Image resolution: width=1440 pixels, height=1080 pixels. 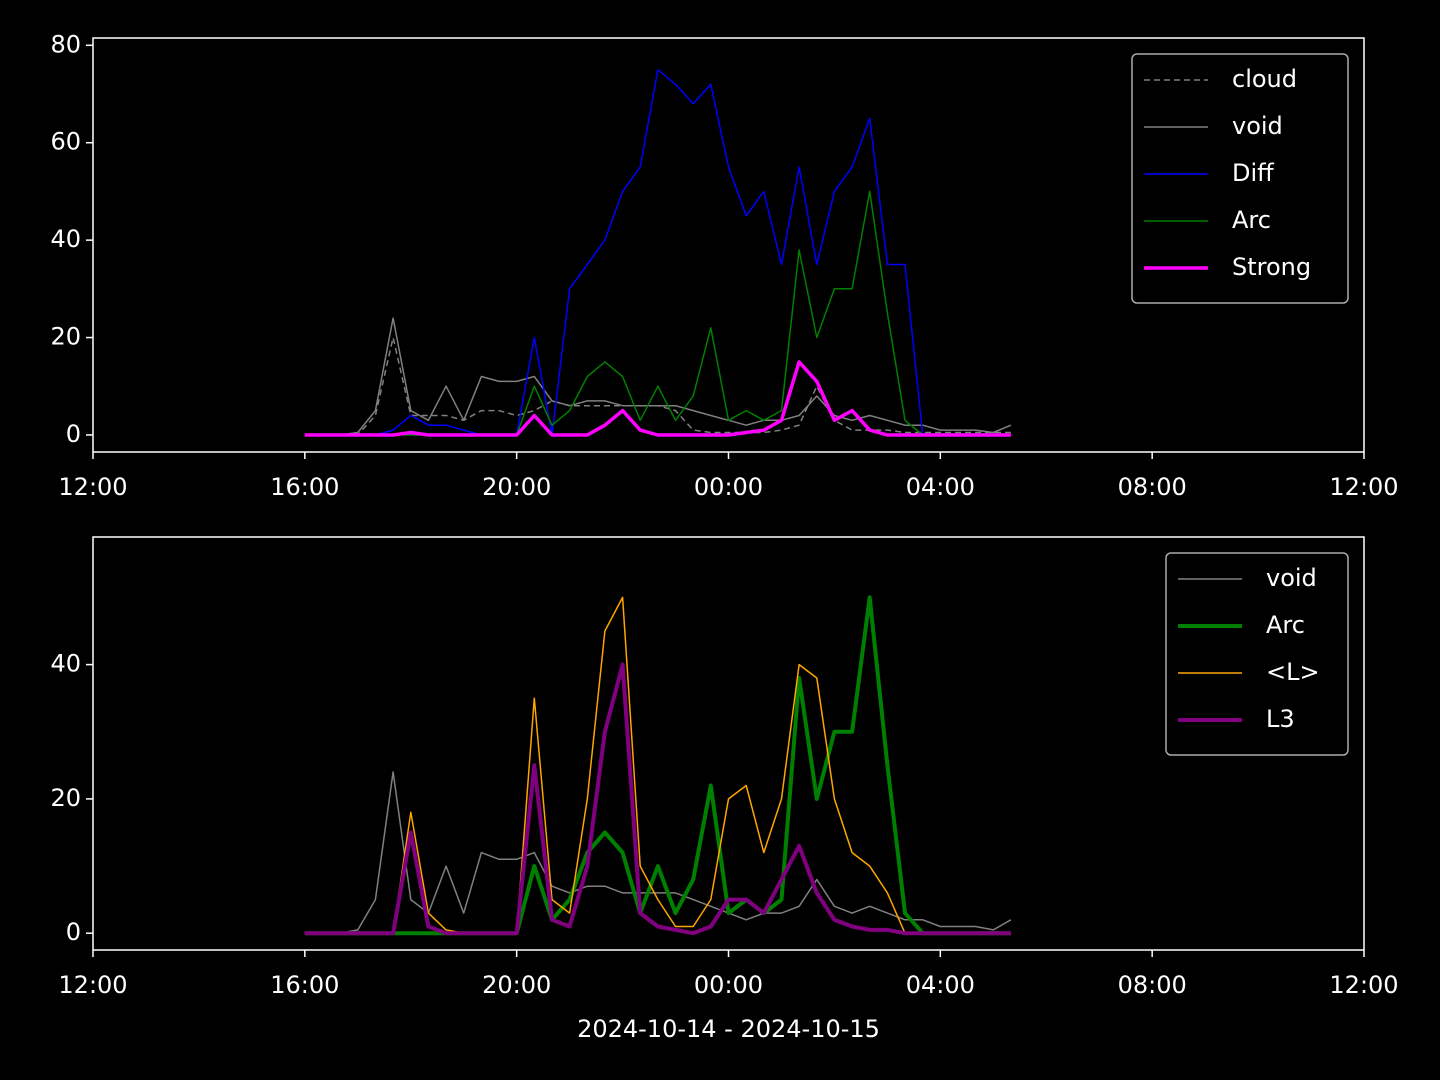 What do you see at coordinates (65, 44) in the screenshot?
I see `y-tick-label: 80` at bounding box center [65, 44].